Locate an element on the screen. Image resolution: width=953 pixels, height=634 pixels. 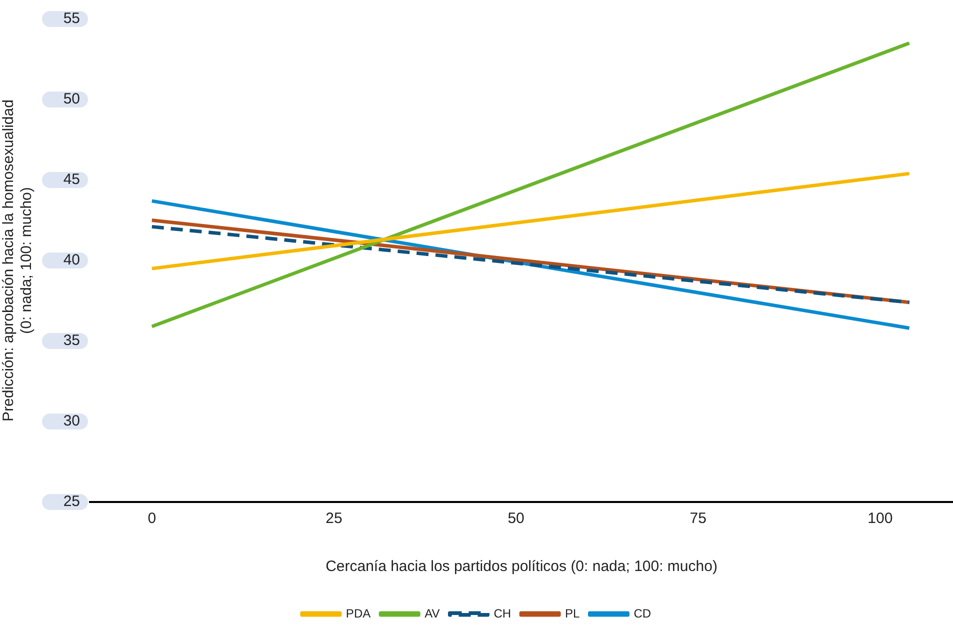
y-tick-label: 25 is located at coordinates (71, 501).